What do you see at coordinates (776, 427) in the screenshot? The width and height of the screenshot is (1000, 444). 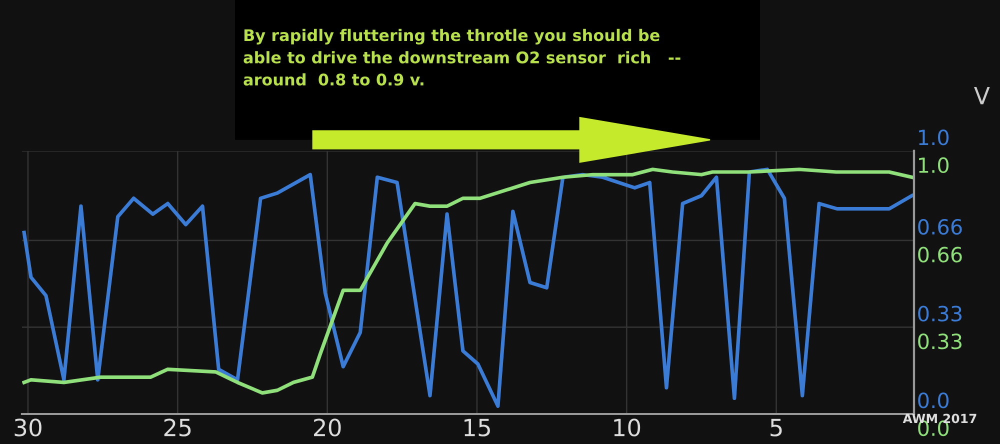 I see `x-tick-label: 5` at bounding box center [776, 427].